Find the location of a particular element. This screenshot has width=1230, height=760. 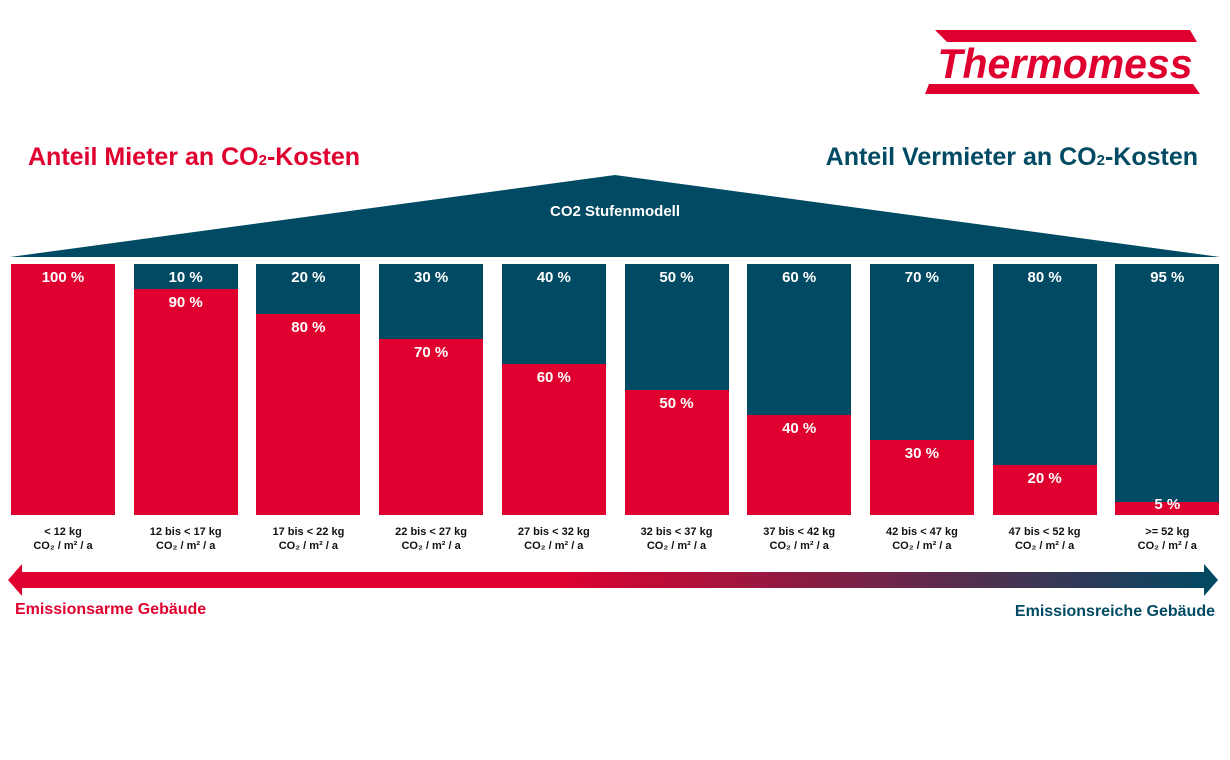

landlord-value-label: 95 % is located at coordinates (1167, 277).